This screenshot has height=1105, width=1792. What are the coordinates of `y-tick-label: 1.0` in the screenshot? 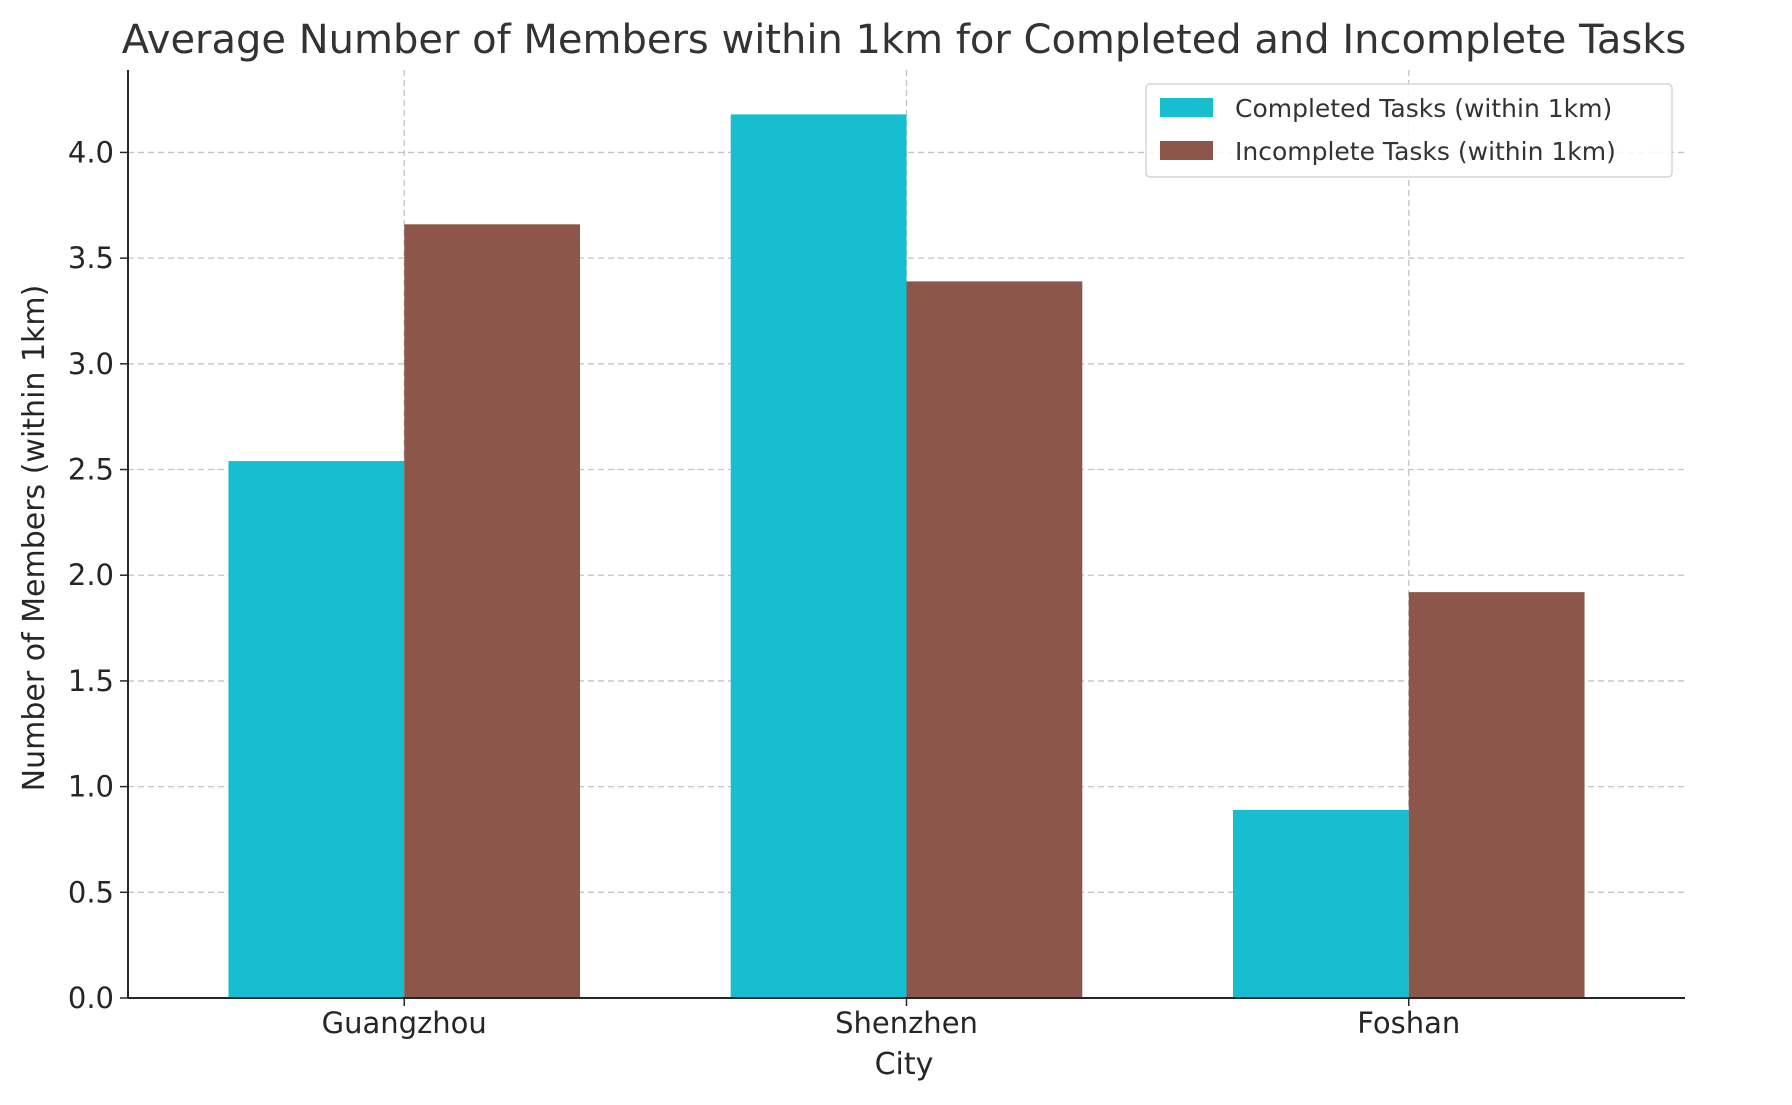 It's located at (91, 787).